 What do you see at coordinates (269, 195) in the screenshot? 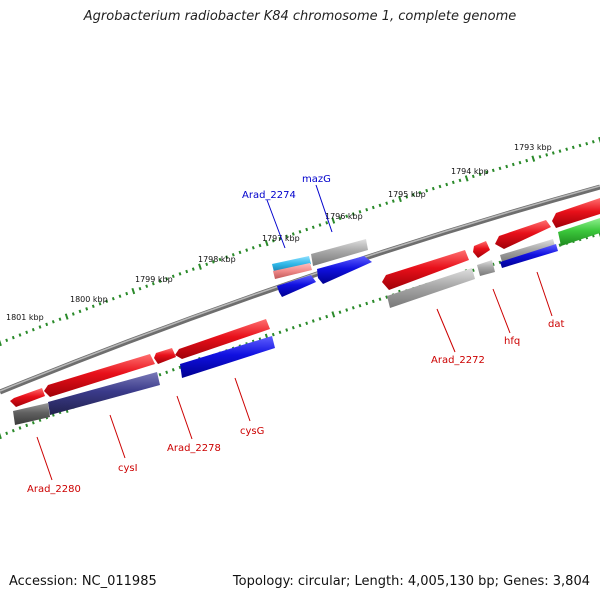
I see `gene-label-arad2274: Arad_2274` at bounding box center [269, 195].